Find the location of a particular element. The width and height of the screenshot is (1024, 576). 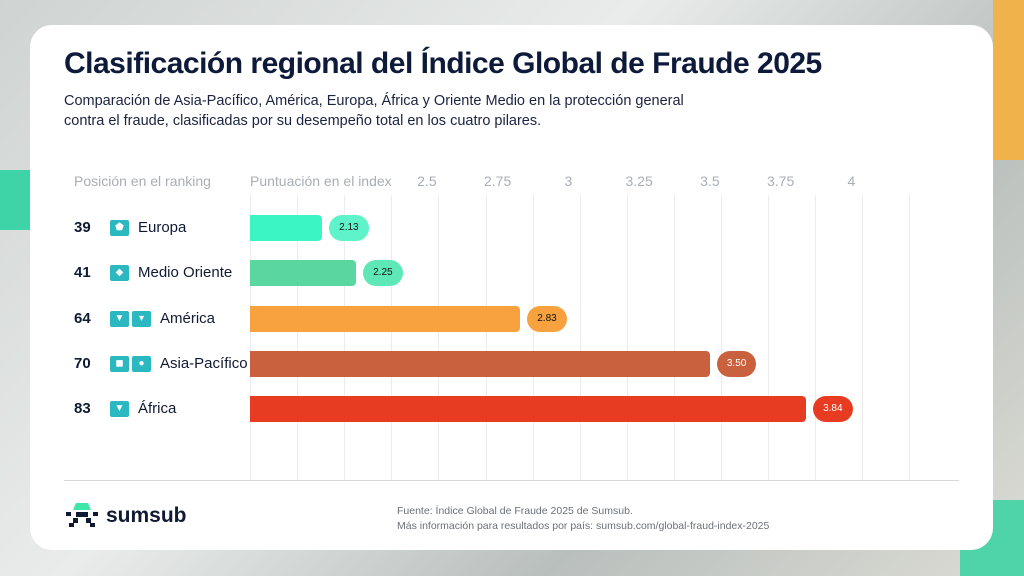

bar-row: 83 ▼ África 3.84 is located at coordinates (511, 409).